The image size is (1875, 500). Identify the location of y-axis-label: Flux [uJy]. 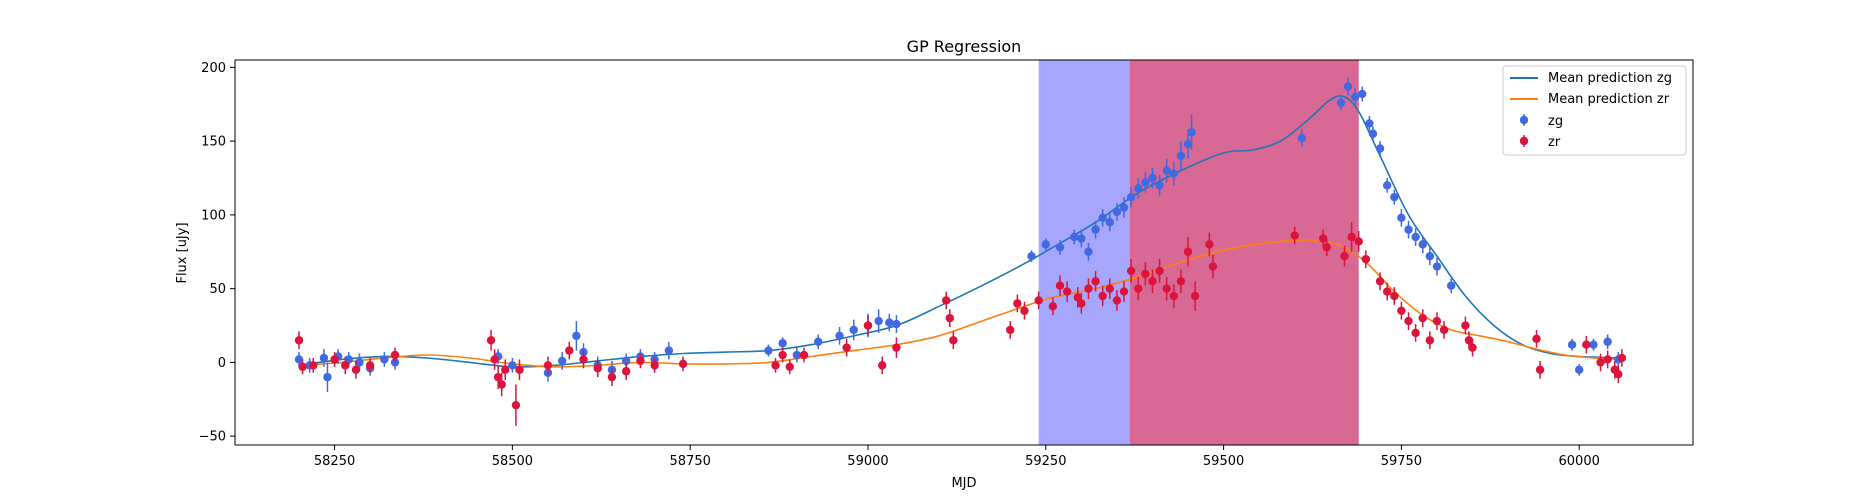
(182, 252).